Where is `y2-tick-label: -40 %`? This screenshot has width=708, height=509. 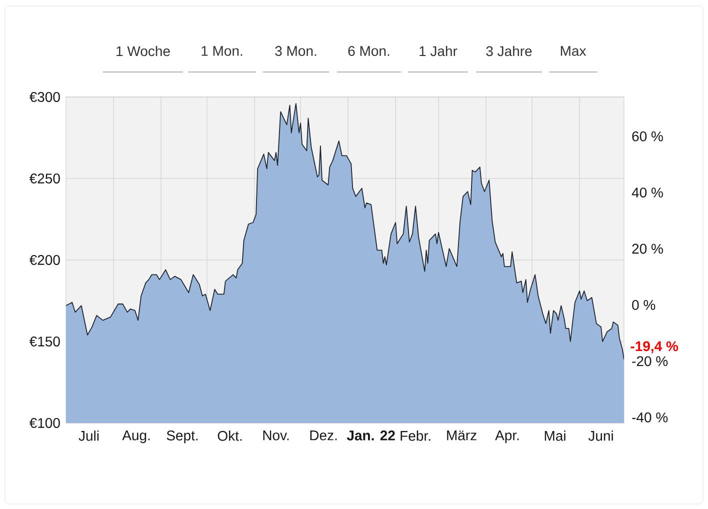 y2-tick-label: -40 % is located at coordinates (650, 417).